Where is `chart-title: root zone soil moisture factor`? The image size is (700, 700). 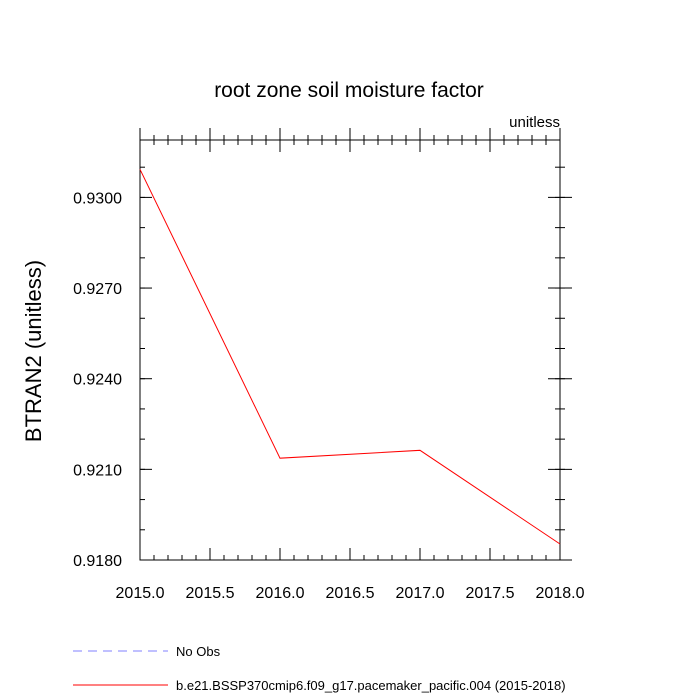 chart-title: root zone soil moisture factor is located at coordinates (349, 90).